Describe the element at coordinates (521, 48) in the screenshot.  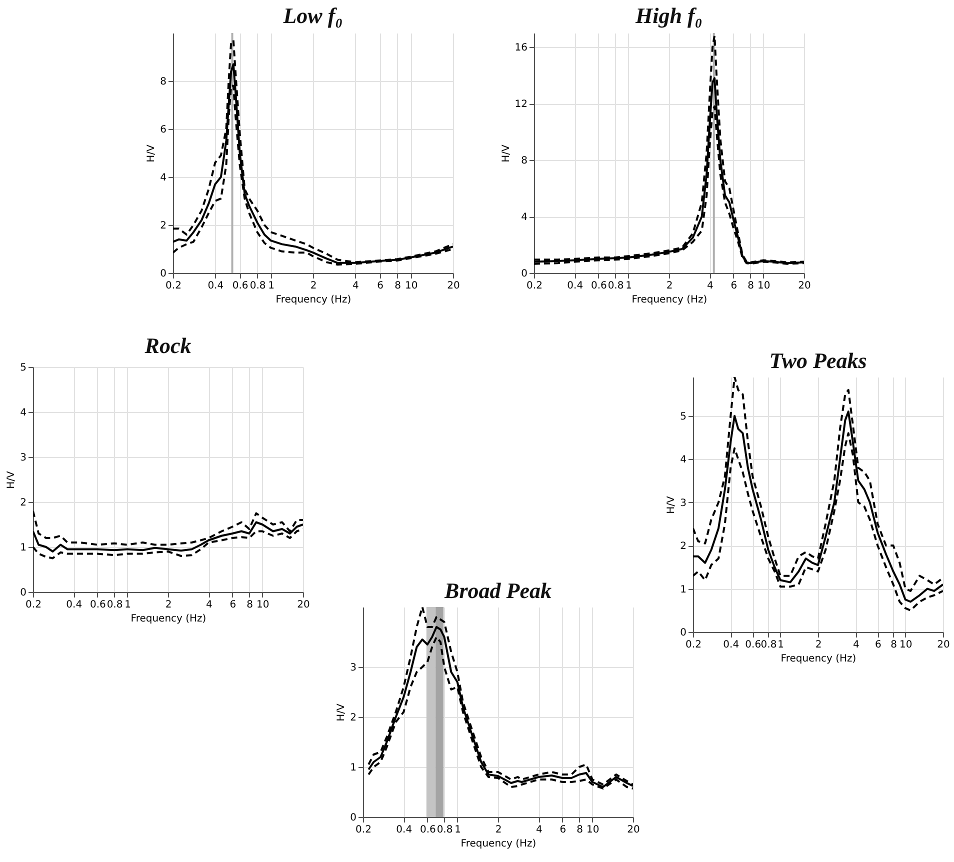
I see `y-tick-label: 16` at that location.